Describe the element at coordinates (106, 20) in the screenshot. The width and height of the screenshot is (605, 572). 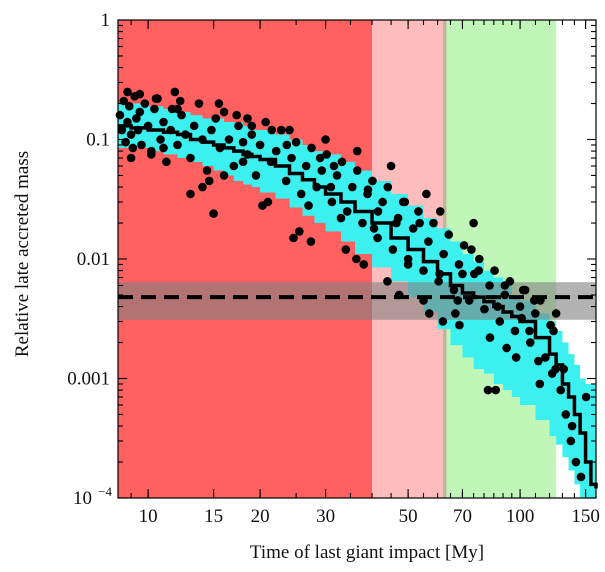
I see `y-tick-label: 1` at that location.